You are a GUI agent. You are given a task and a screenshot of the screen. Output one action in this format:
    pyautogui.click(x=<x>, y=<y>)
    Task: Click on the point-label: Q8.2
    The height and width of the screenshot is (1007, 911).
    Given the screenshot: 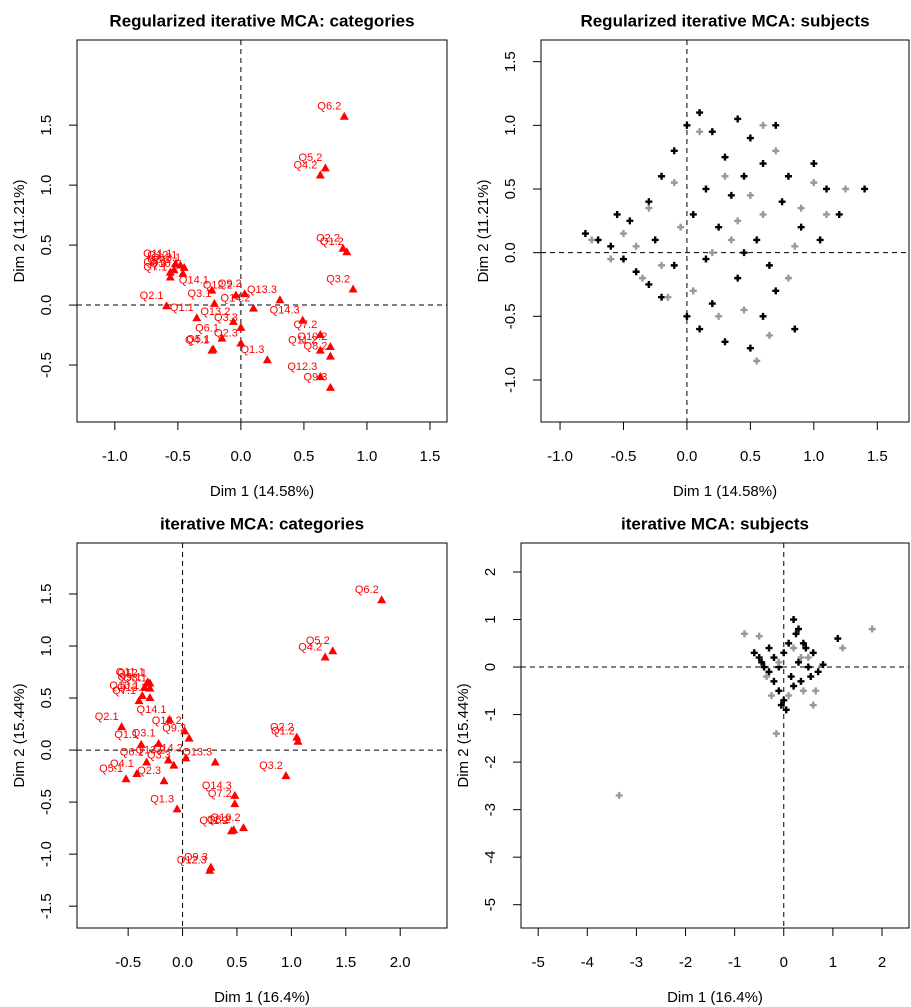 What is the action you would take?
    pyautogui.click(x=219, y=820)
    